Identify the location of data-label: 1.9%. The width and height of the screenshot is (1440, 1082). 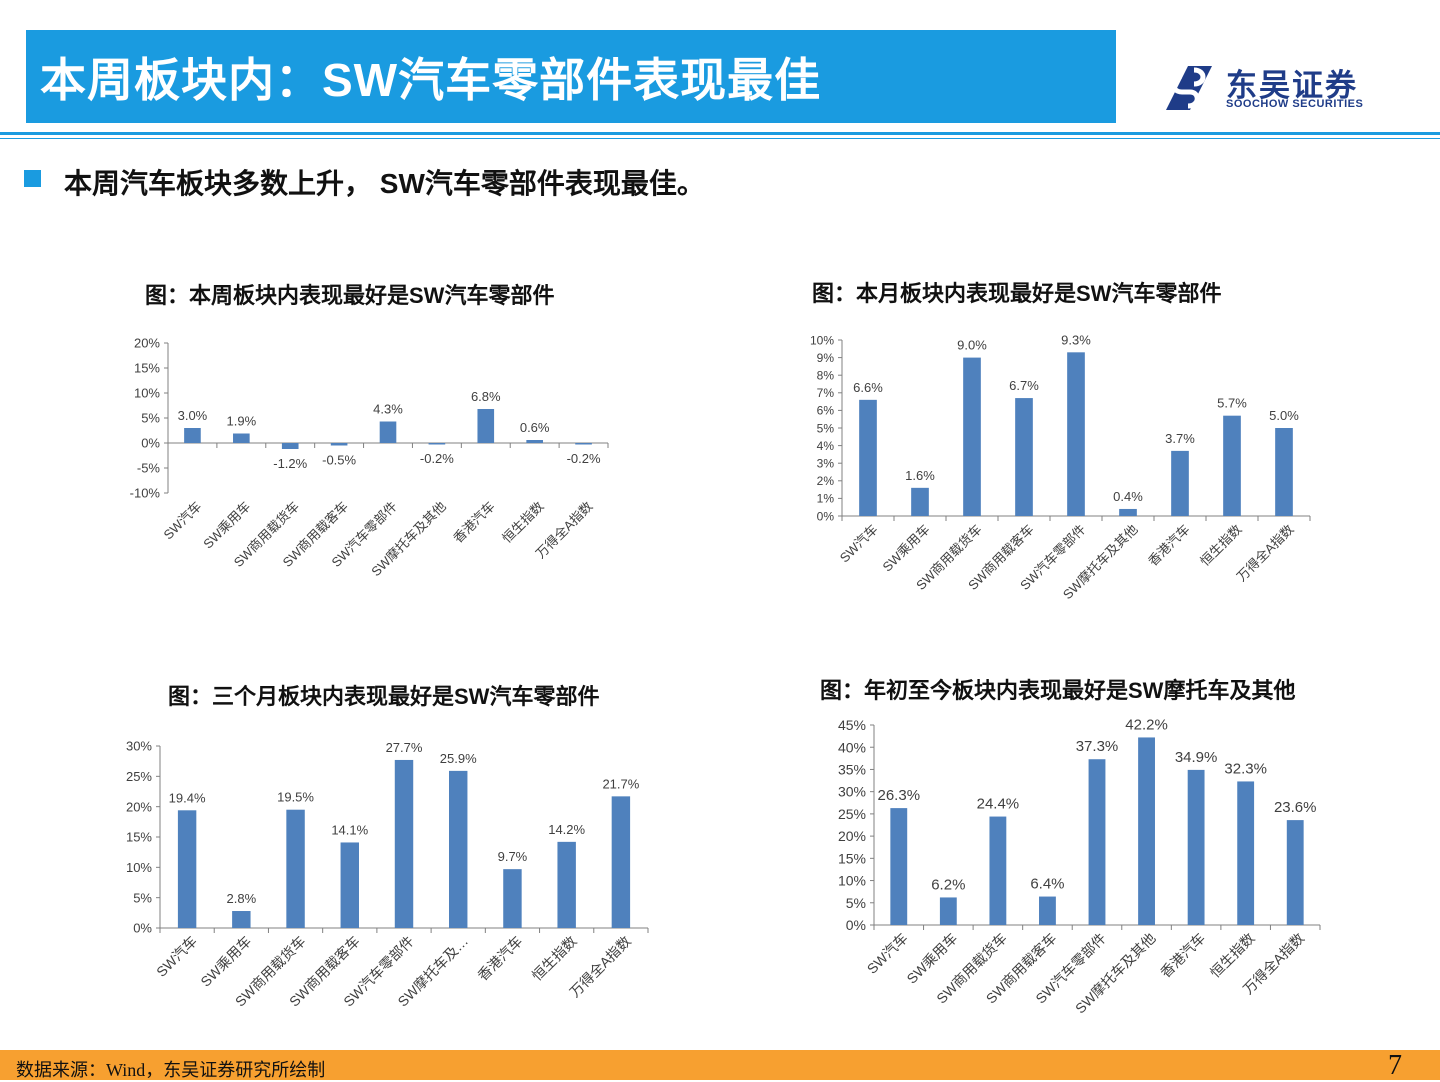
(242, 421).